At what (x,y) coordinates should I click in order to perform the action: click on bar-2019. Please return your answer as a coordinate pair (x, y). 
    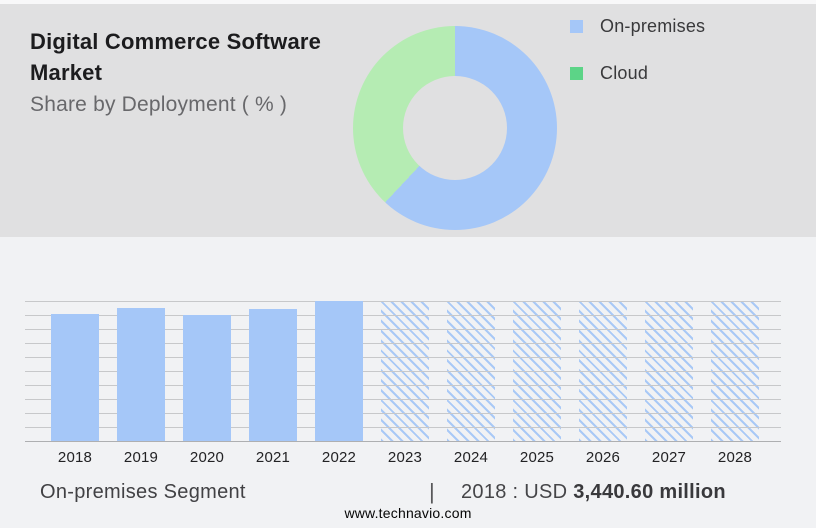
    Looking at the image, I should click on (141, 374).